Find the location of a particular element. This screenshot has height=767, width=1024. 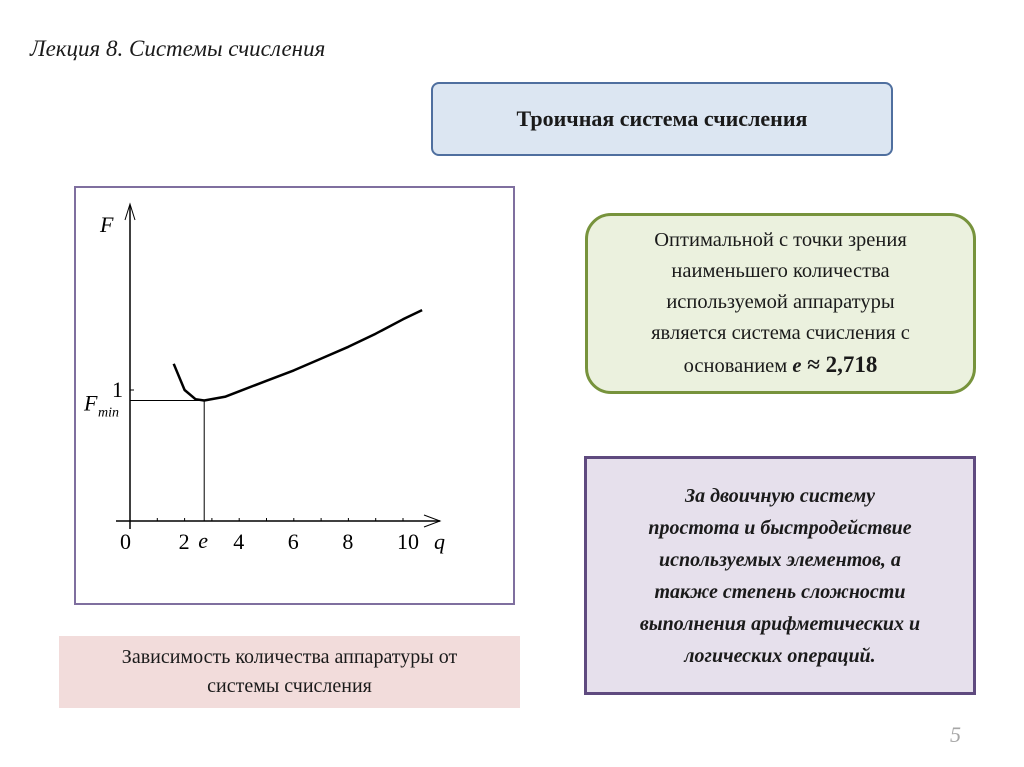

e-value: ≈ 2,718 is located at coordinates (839, 364).